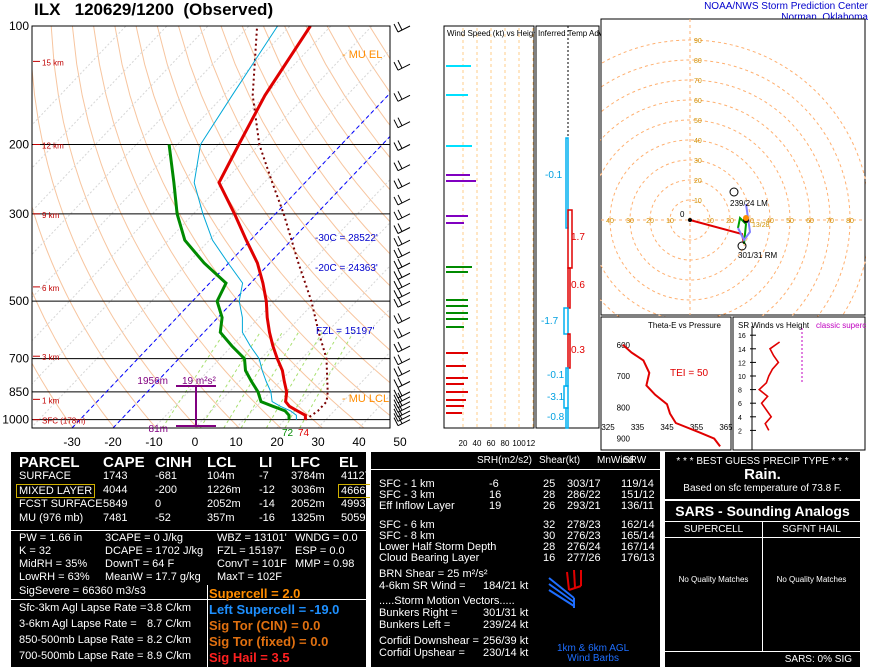 This screenshot has height=670, width=872. Describe the element at coordinates (491, 443) in the screenshot. I see `wind-speed-tick: 60` at that location.